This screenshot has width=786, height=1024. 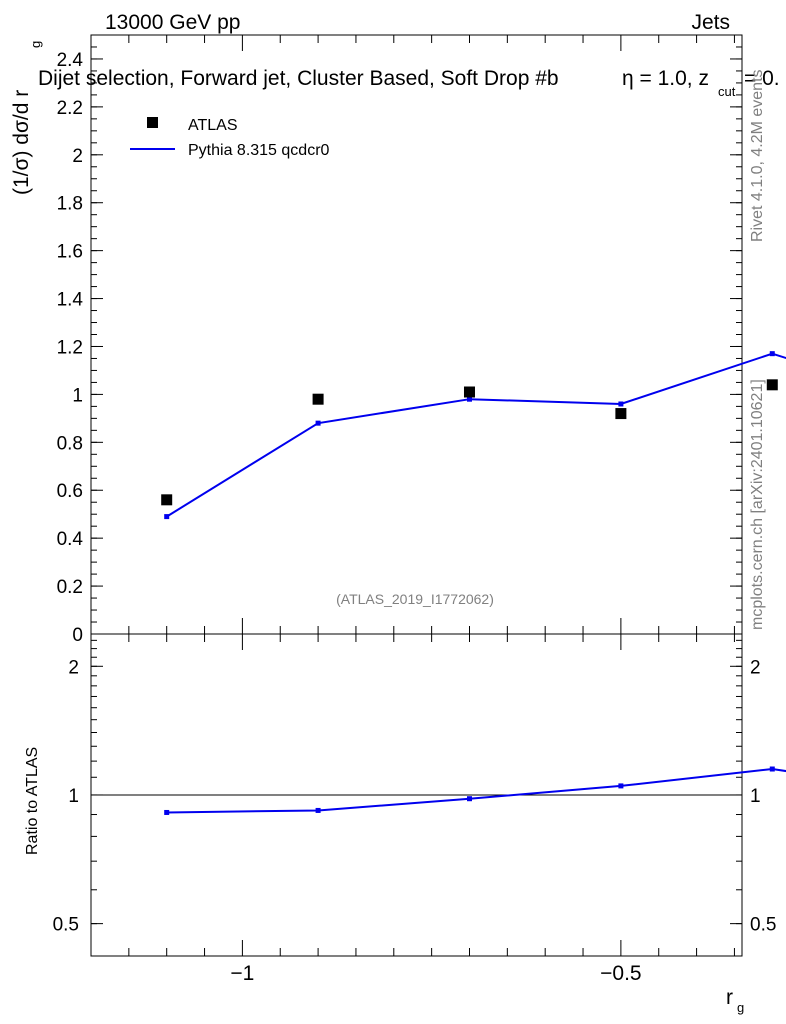 What do you see at coordinates (152, 122) in the screenshot?
I see `legend-atlas-marker` at bounding box center [152, 122].